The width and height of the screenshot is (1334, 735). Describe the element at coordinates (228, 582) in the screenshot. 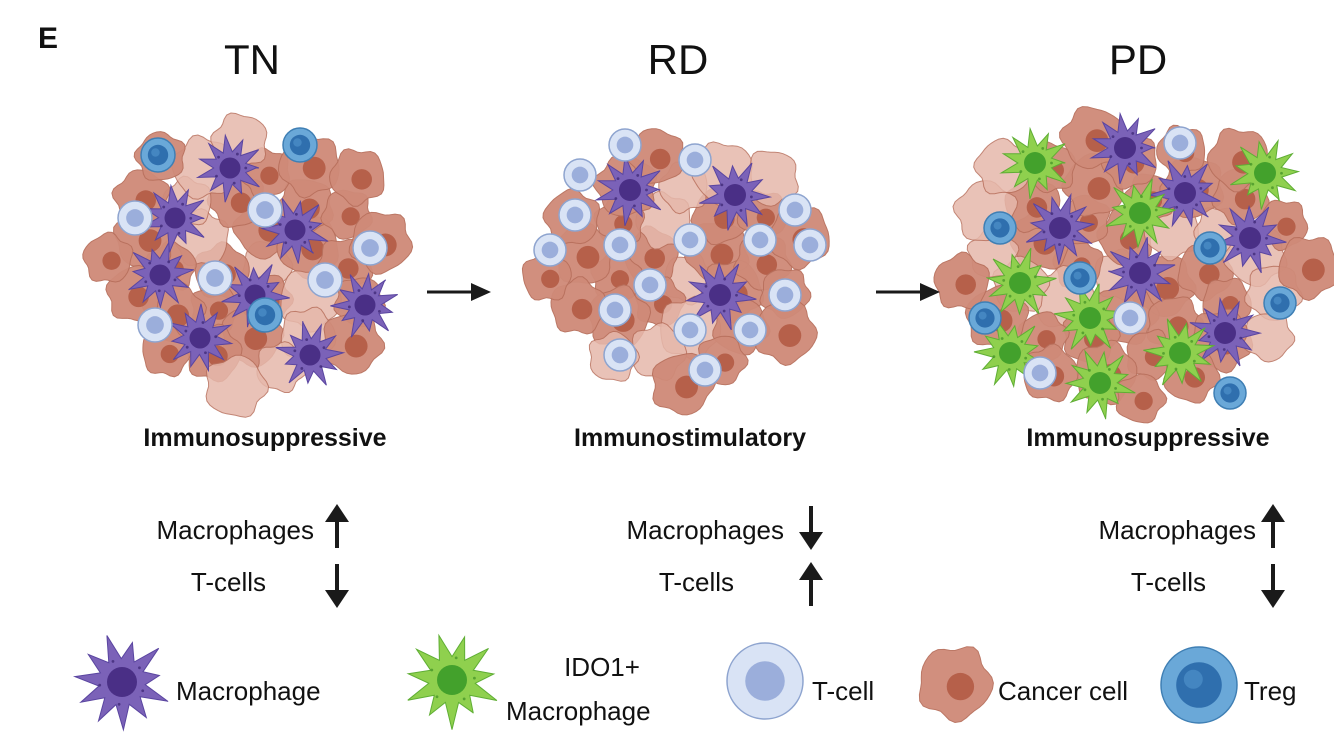

I see `trend-tcells-label-tn: T-cells` at that location.